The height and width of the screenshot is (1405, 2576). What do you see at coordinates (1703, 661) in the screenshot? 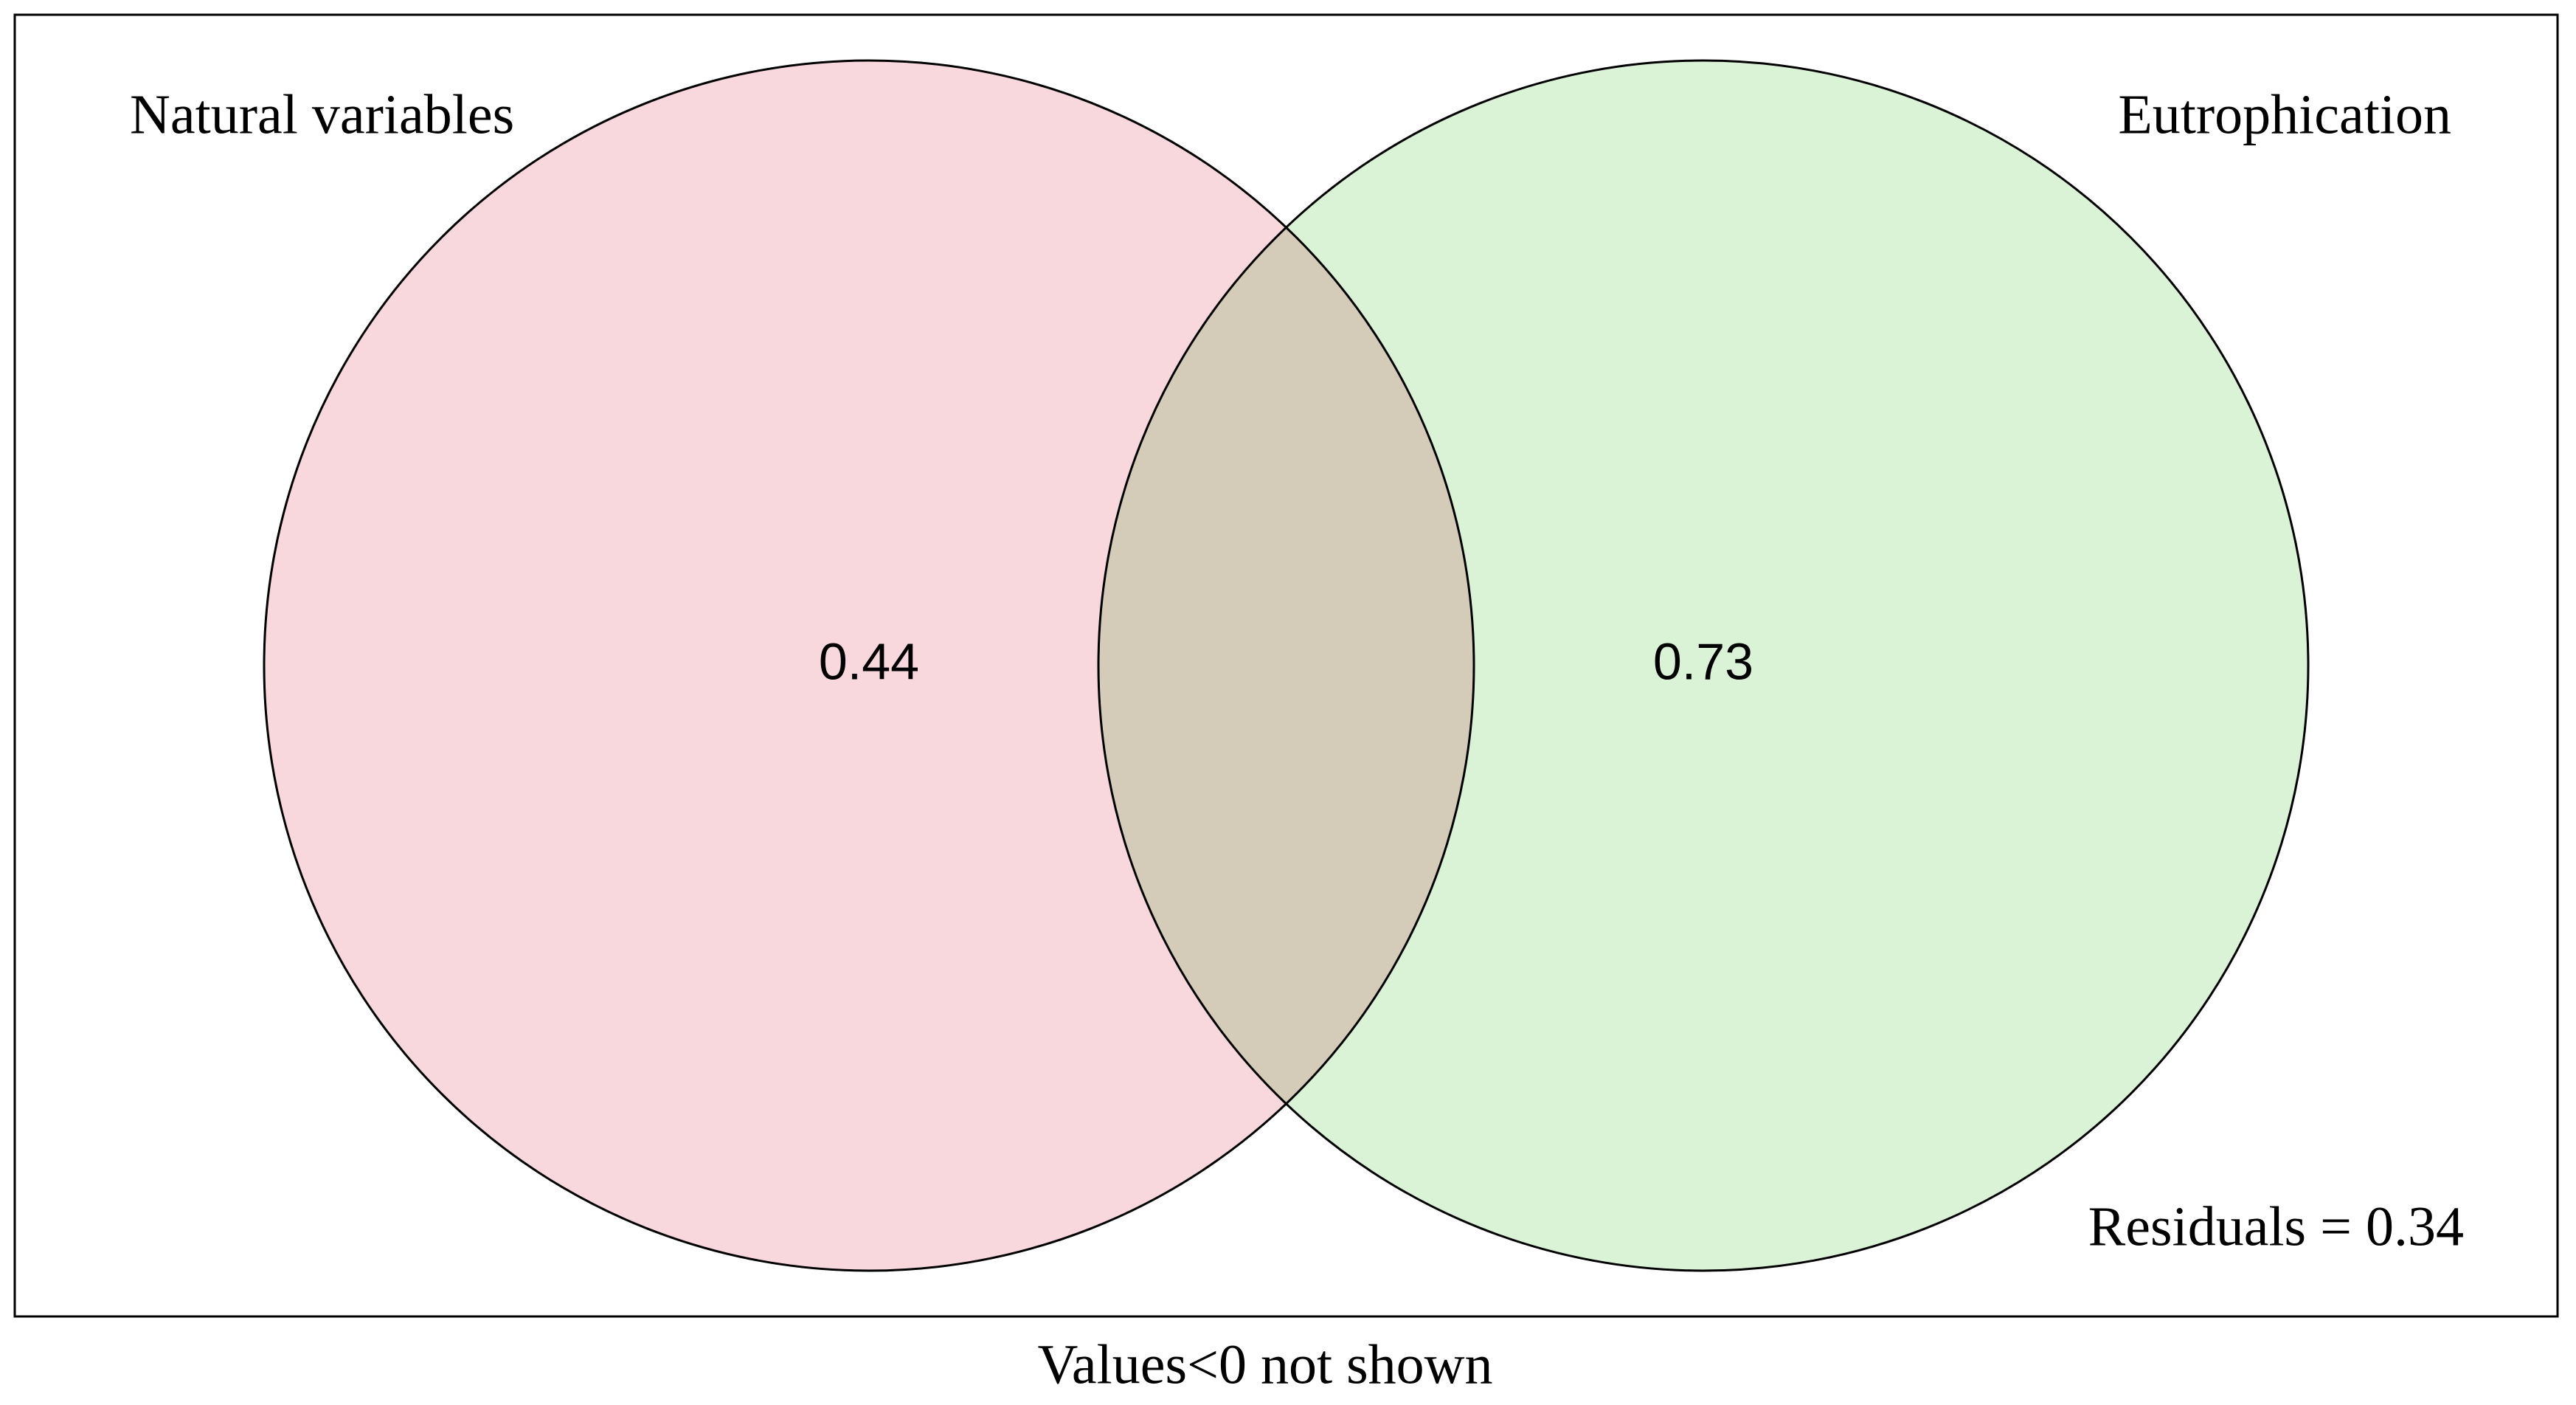
I see `set-value: 0.73` at bounding box center [1703, 661].